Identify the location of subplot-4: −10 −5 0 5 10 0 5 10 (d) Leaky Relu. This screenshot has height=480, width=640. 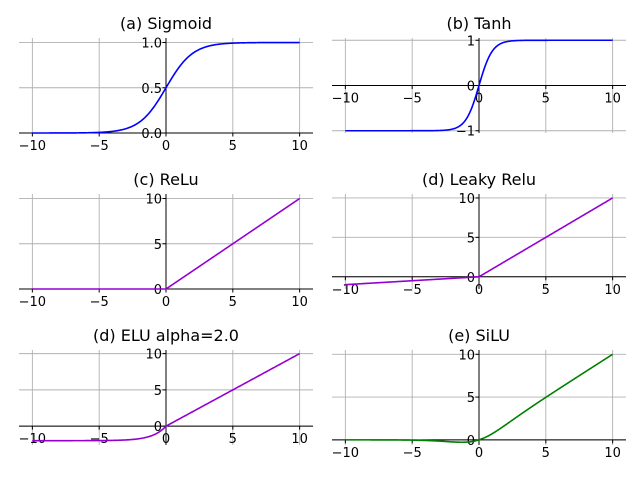
(479, 234).